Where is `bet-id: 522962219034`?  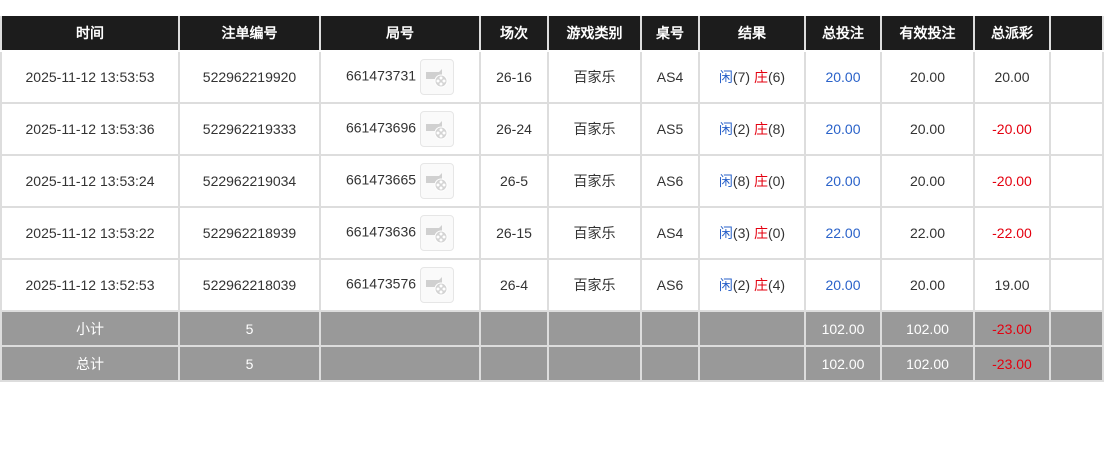 bet-id: 522962219034 is located at coordinates (249, 181).